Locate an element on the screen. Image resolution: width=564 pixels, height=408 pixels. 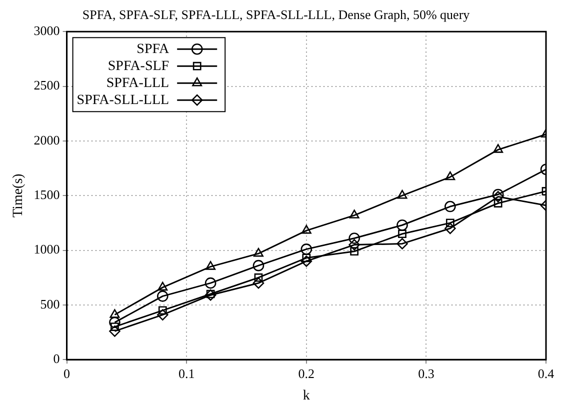
chart-title: SPFA, SPFA-SLF, SPFA-LLL, SPFA-SLL-LLL, Dense Graph, 50% query is located at coordinates (276, 14).